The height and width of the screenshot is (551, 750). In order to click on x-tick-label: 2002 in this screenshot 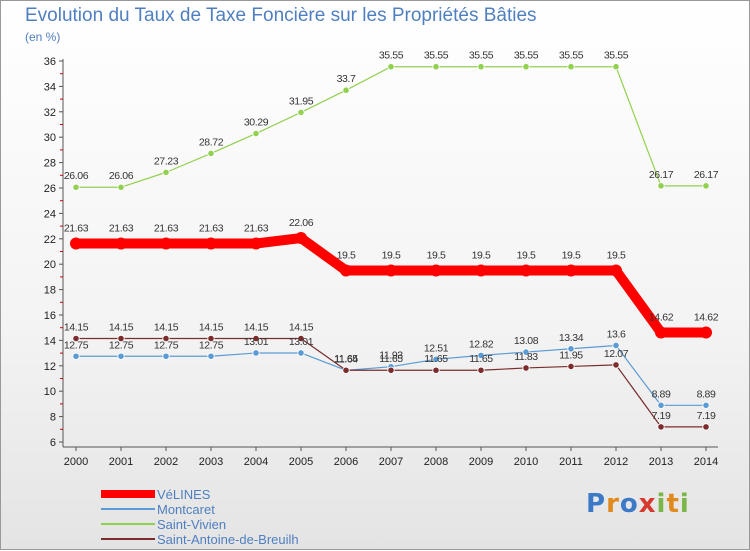, I will do `click(166, 462)`.